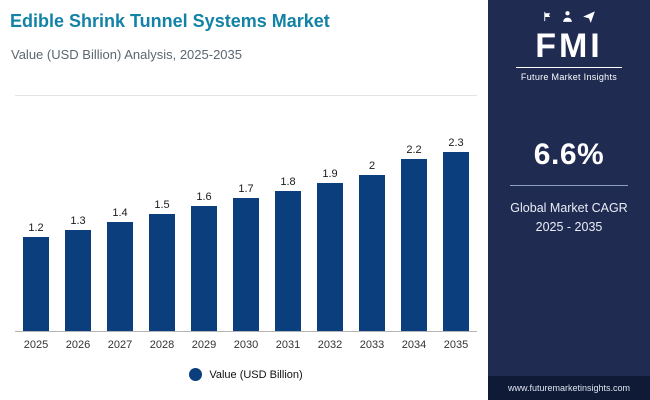 This screenshot has width=650, height=400. What do you see at coordinates (120, 213) in the screenshot?
I see `bar-value-label: 1.4` at bounding box center [120, 213].